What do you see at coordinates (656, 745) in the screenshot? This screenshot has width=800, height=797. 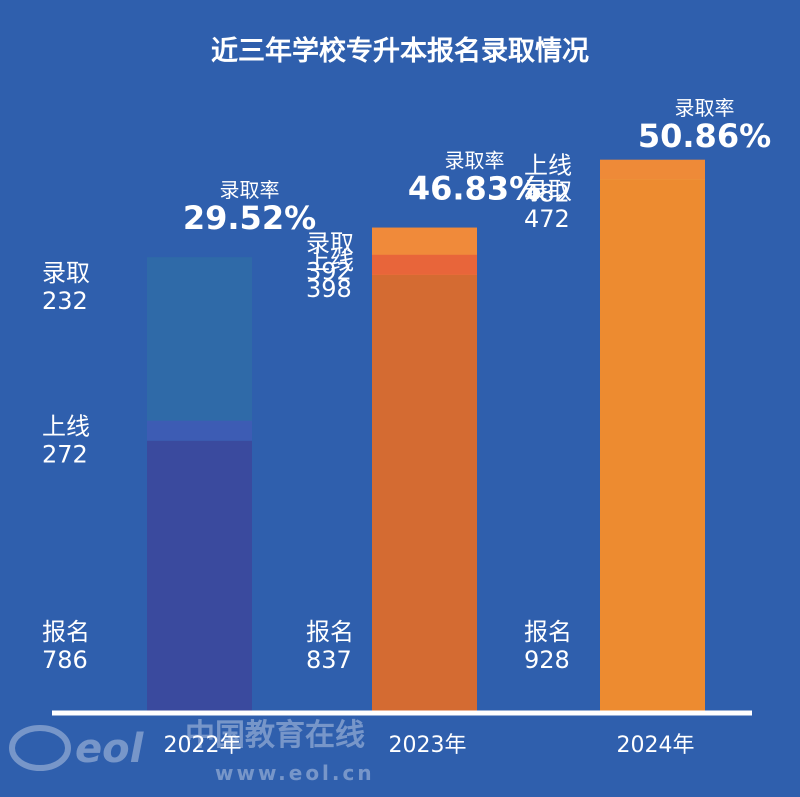 I see `x-tick-2024年: 2024年` at bounding box center [656, 745].